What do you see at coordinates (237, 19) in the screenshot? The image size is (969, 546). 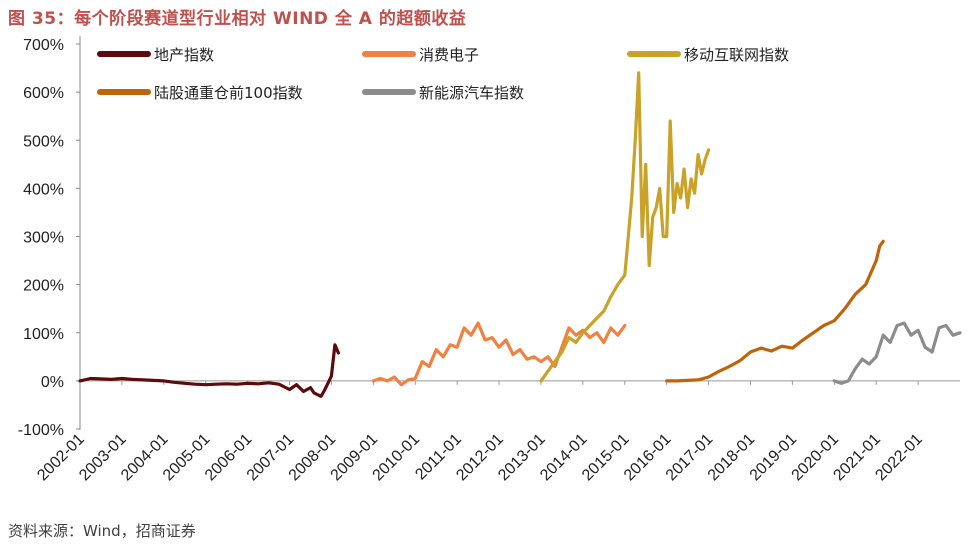 I see `figure-title: 图 35：每个阶段赛道型行业相对 WIND 全 A 的超额收益` at bounding box center [237, 19].